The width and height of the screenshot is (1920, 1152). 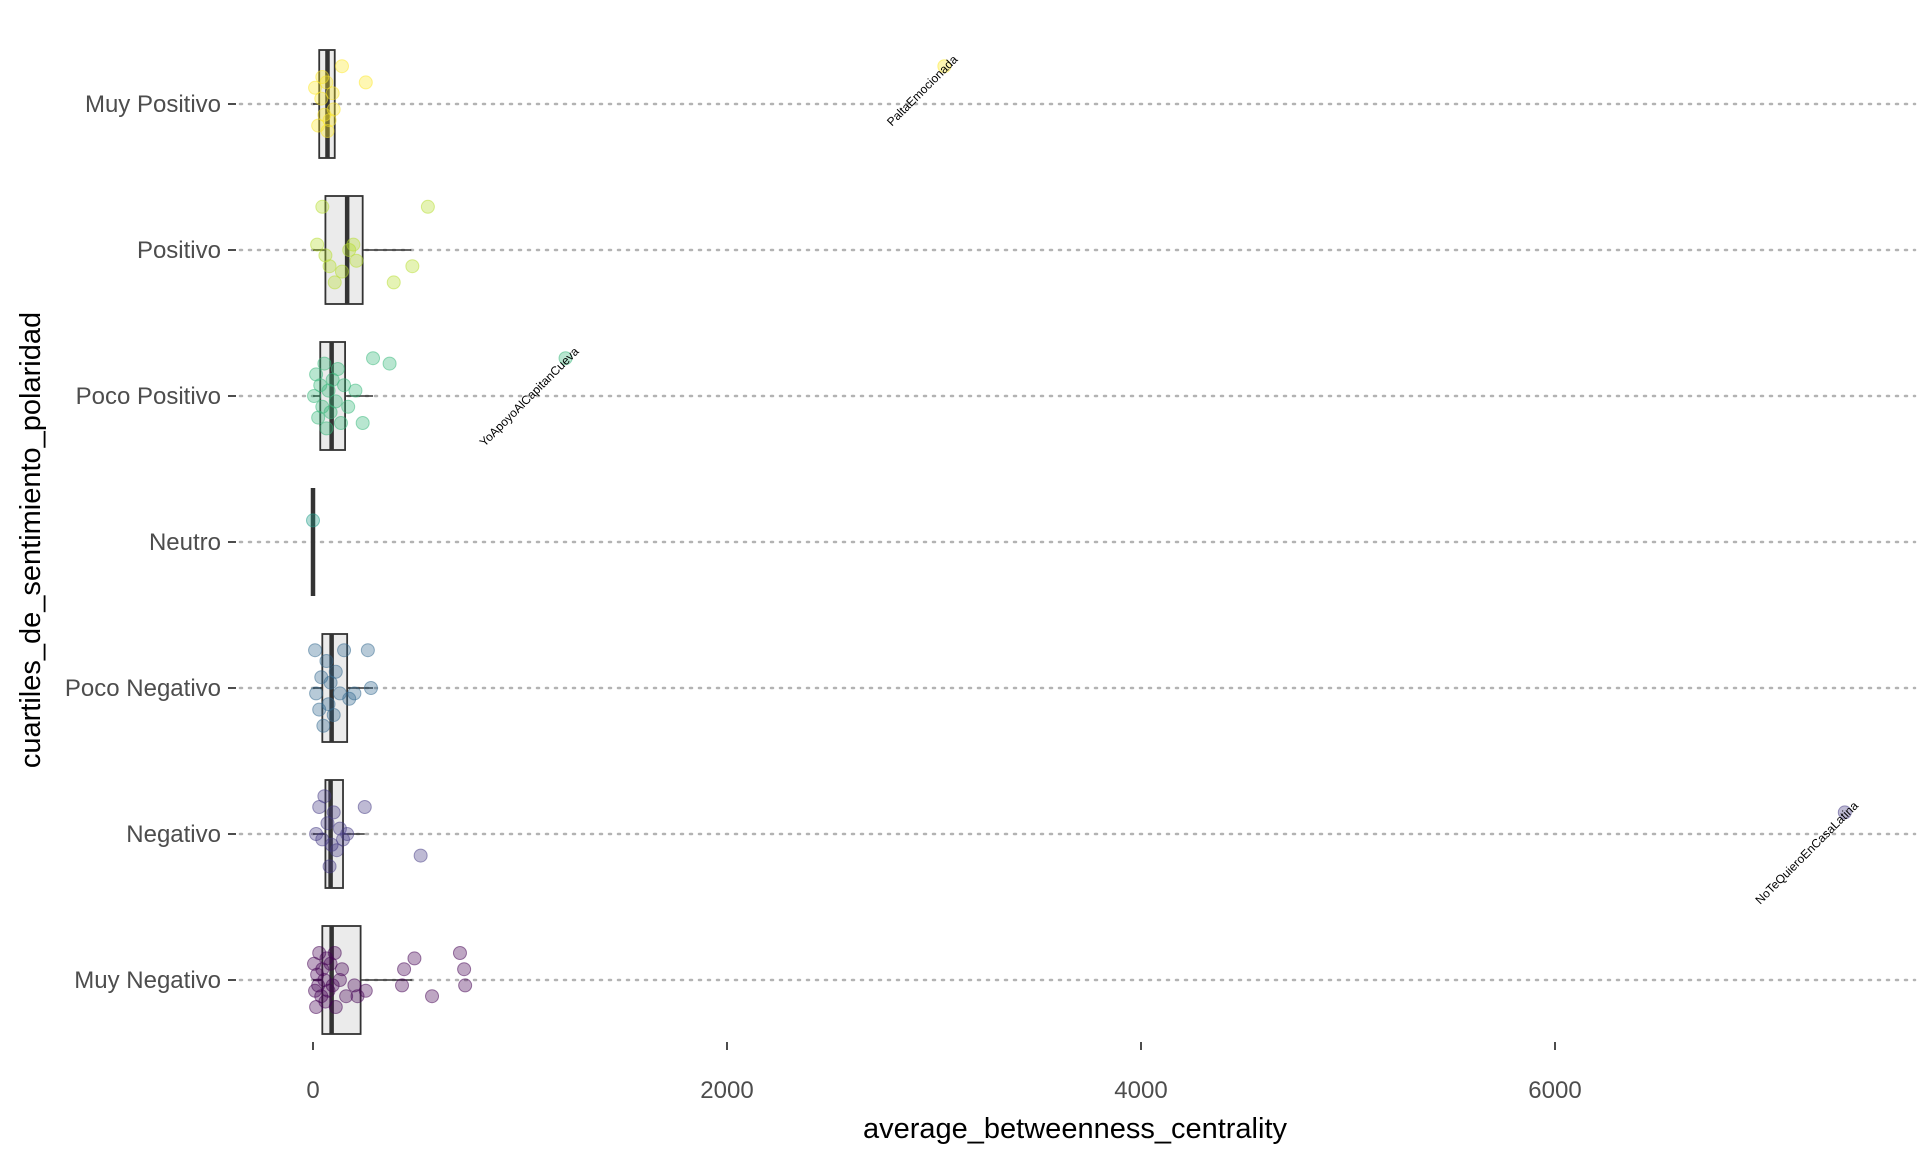 What do you see at coordinates (173, 834) in the screenshot?
I see `y-tick-label: Negativo` at bounding box center [173, 834].